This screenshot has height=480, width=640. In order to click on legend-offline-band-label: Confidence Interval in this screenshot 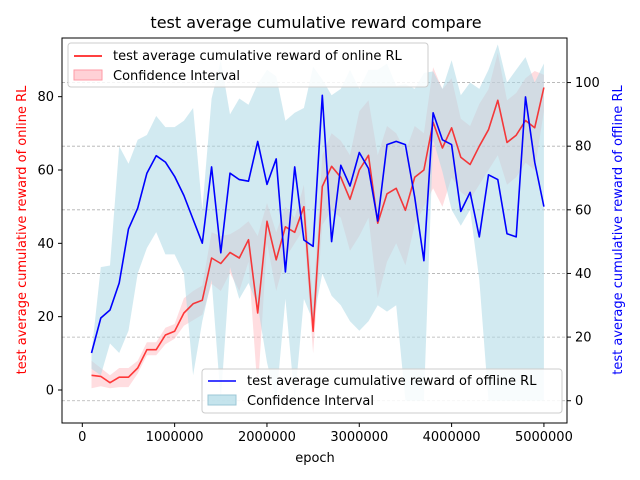, I will do `click(310, 401)`.